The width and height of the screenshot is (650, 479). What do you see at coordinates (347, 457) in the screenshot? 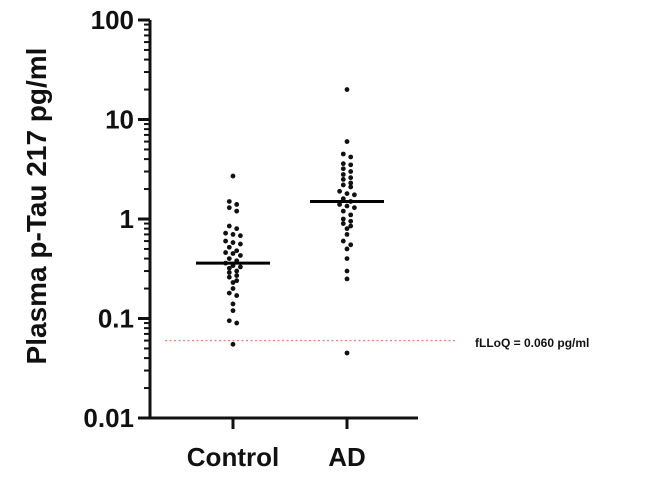
I see `x-category-label: AD` at bounding box center [347, 457].